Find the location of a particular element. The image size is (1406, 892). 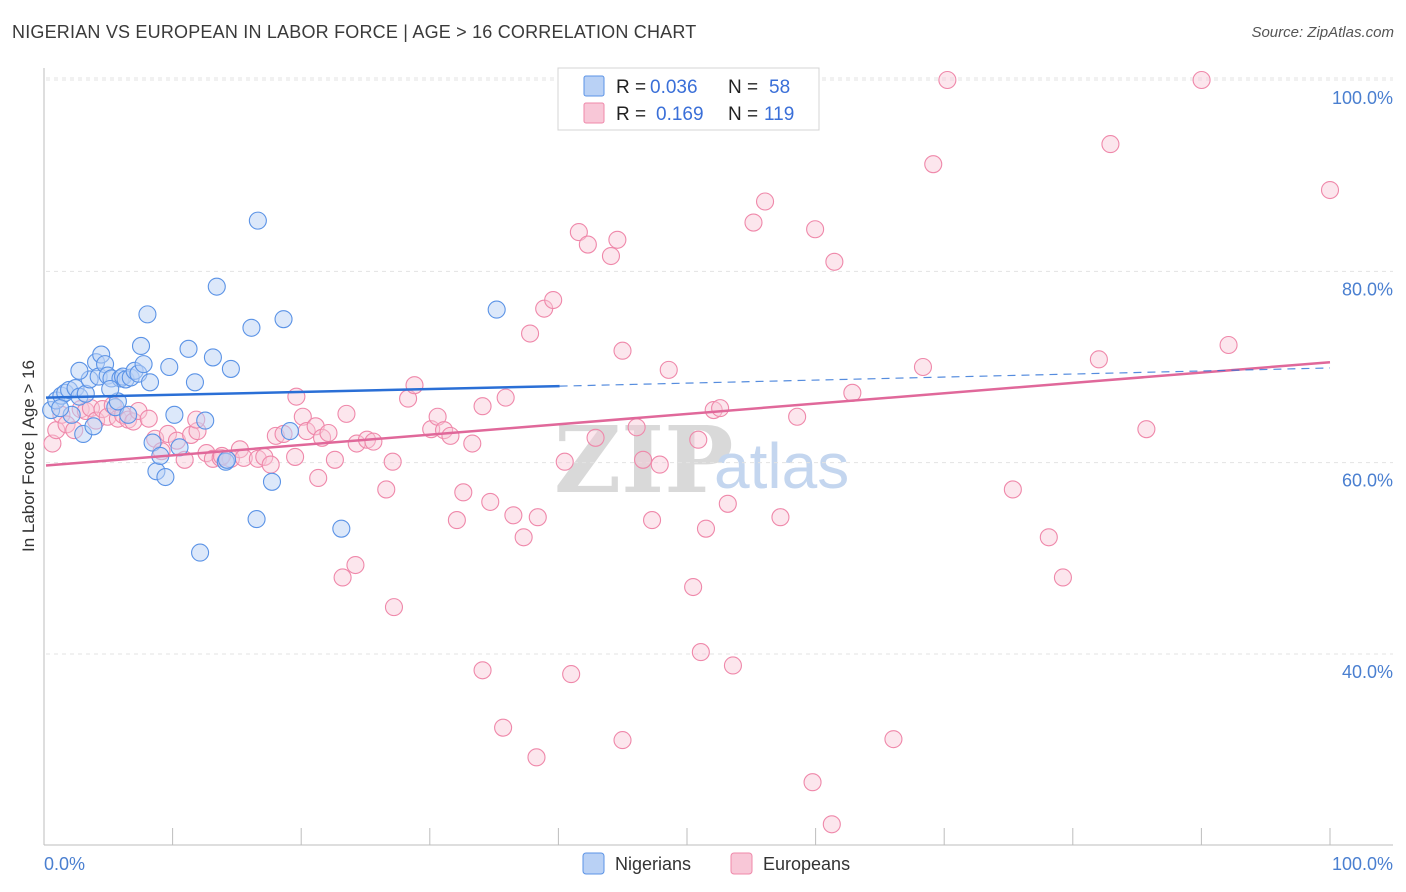

x-tick-label-max: 100.0% is located at coordinates (1362, 864).